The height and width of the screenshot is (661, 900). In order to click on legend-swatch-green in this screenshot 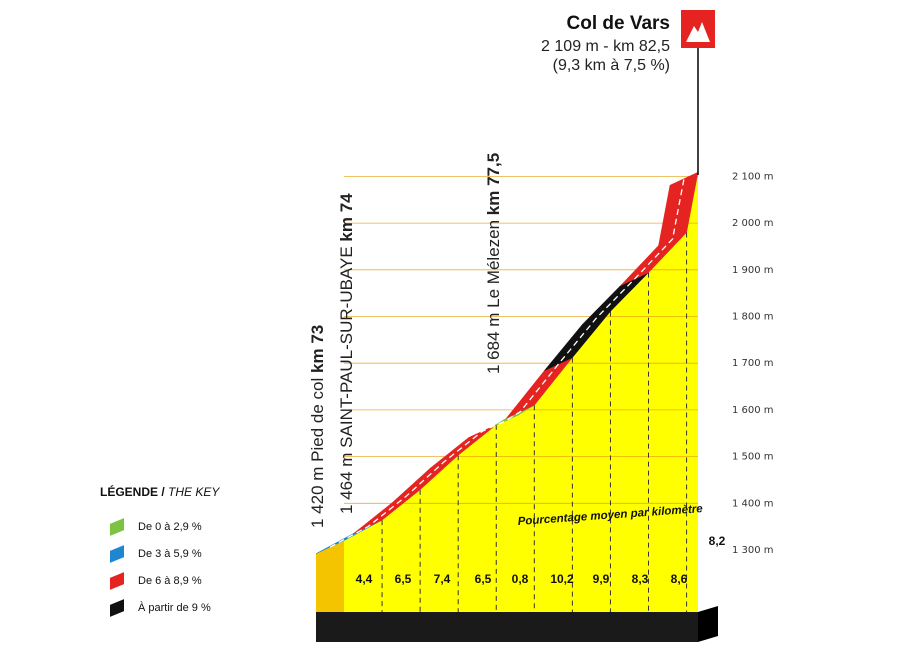, I will do `click(117, 526)`.